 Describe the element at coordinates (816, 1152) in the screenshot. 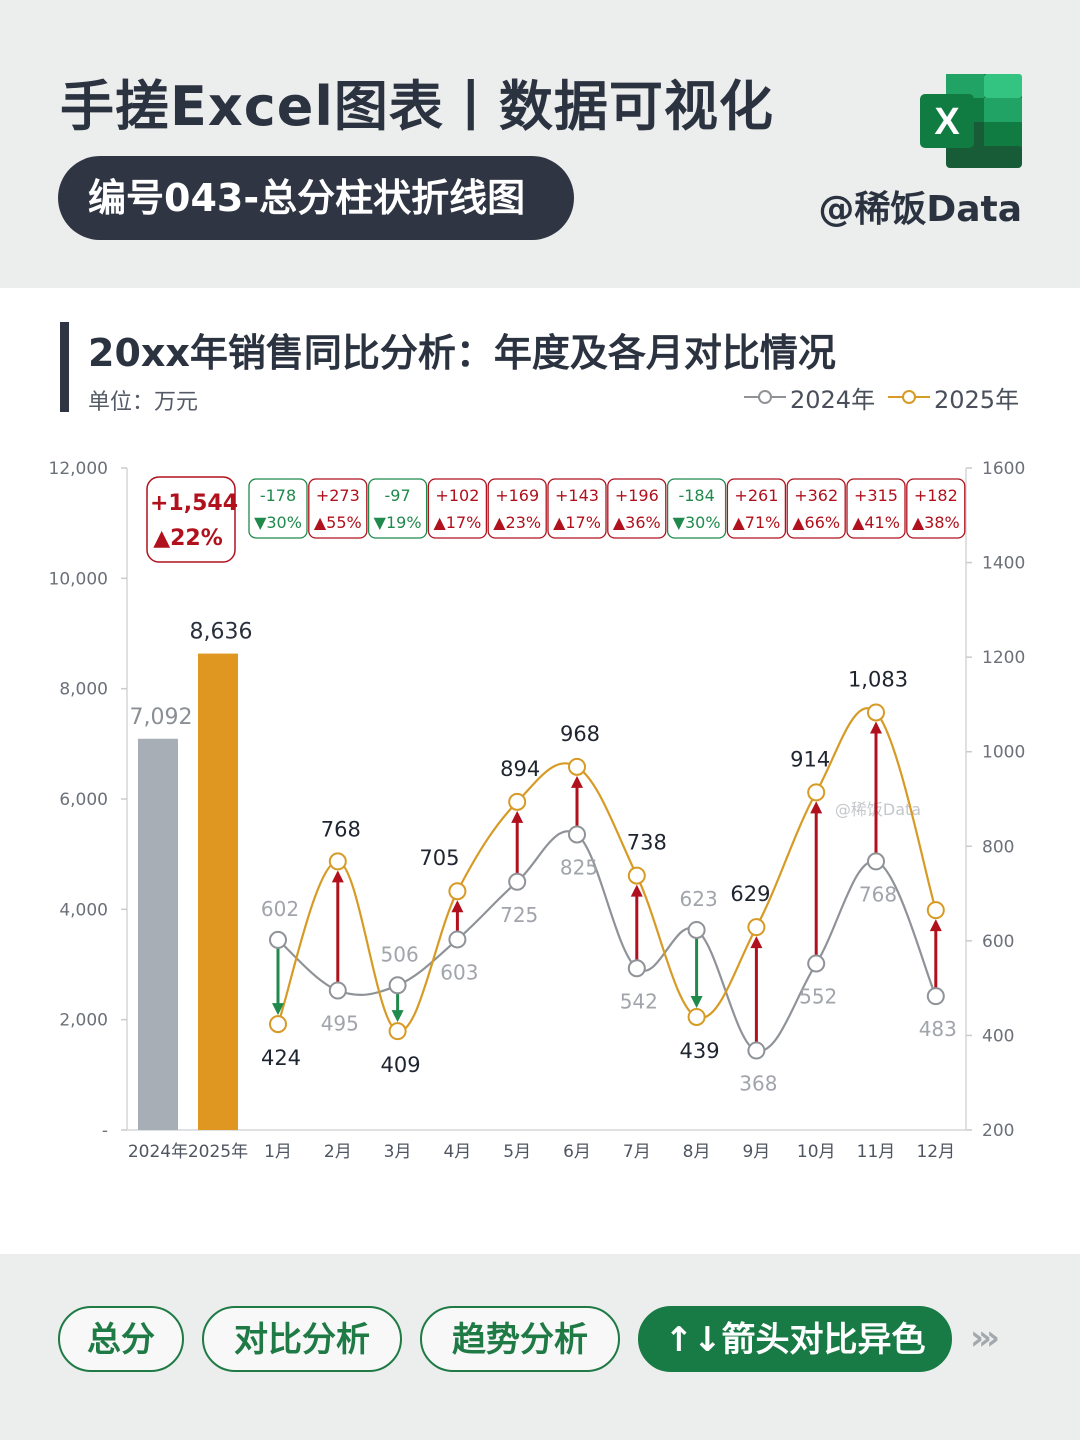

I see `x-tick-label: 10月` at that location.